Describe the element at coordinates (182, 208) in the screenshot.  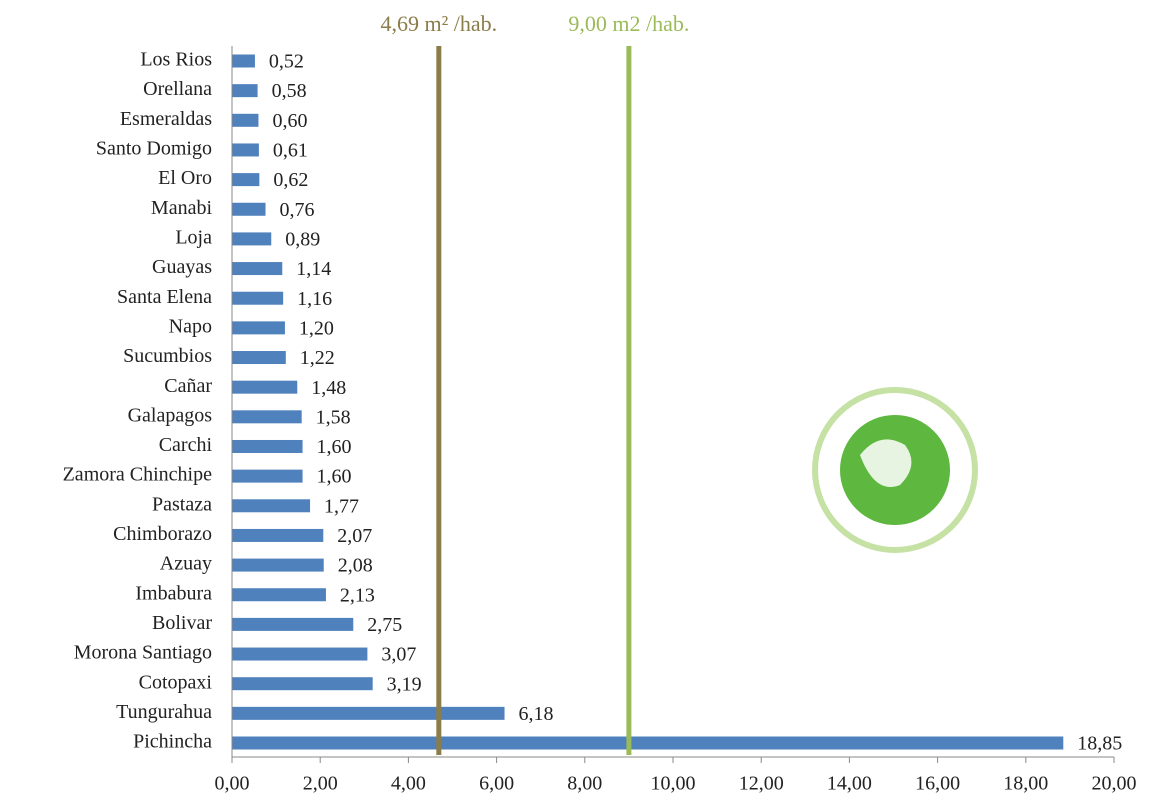
I see `y-tick-label: Manabi` at that location.